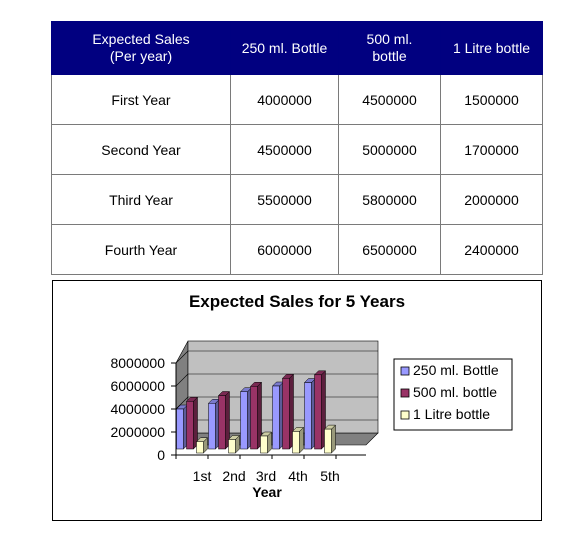 This screenshot has width=579, height=539. I want to click on chart-title: Expected Sales for 5 Years, so click(297, 301).